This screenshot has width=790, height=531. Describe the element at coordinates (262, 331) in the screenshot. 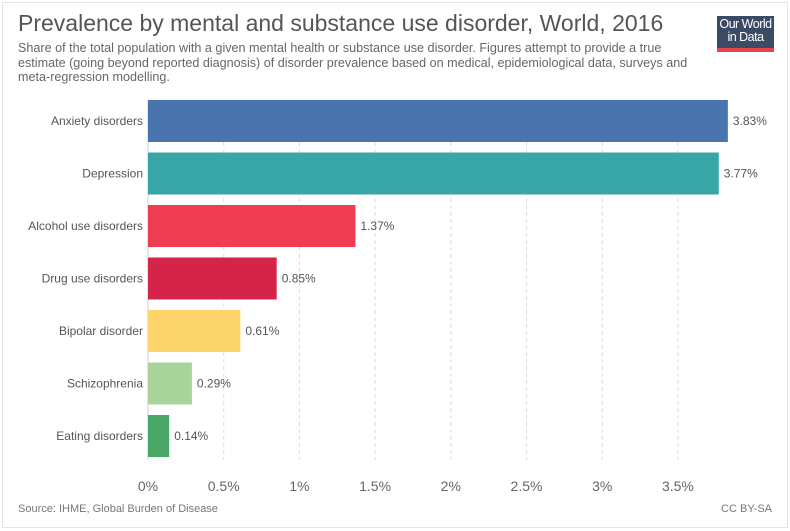

I see `value-label: 0.61%` at that location.